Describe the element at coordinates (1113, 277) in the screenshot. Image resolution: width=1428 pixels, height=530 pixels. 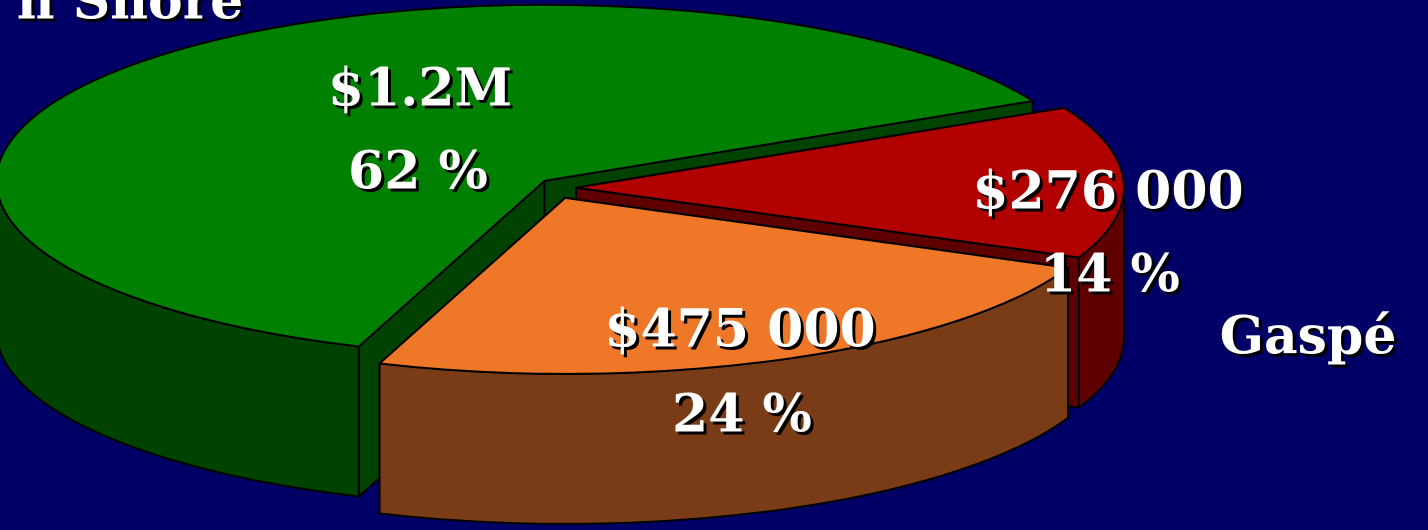
I see `value-label-shadow: 14 %` at that location.